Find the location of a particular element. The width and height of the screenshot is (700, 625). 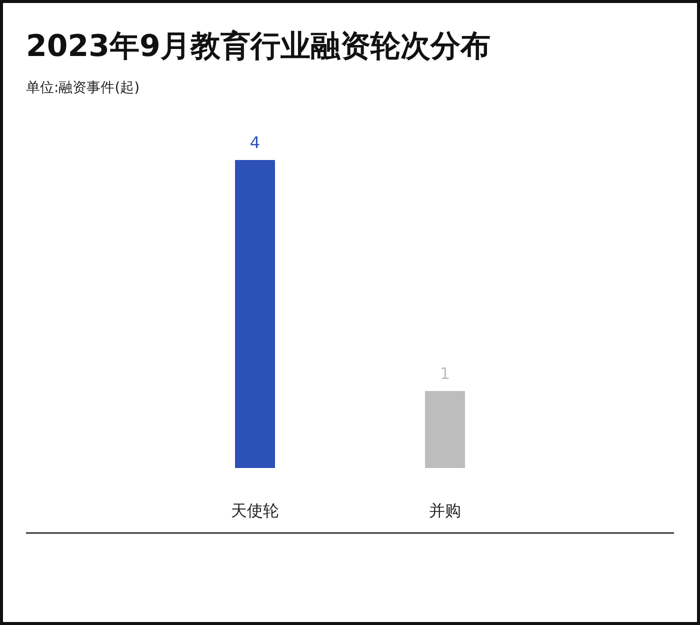

x-tick-label: 天使轮 is located at coordinates (255, 510).